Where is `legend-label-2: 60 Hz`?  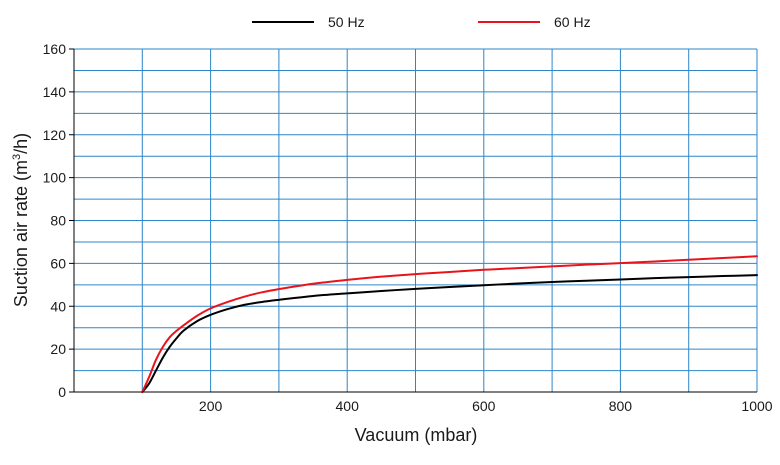 legend-label-2: 60 Hz is located at coordinates (572, 22).